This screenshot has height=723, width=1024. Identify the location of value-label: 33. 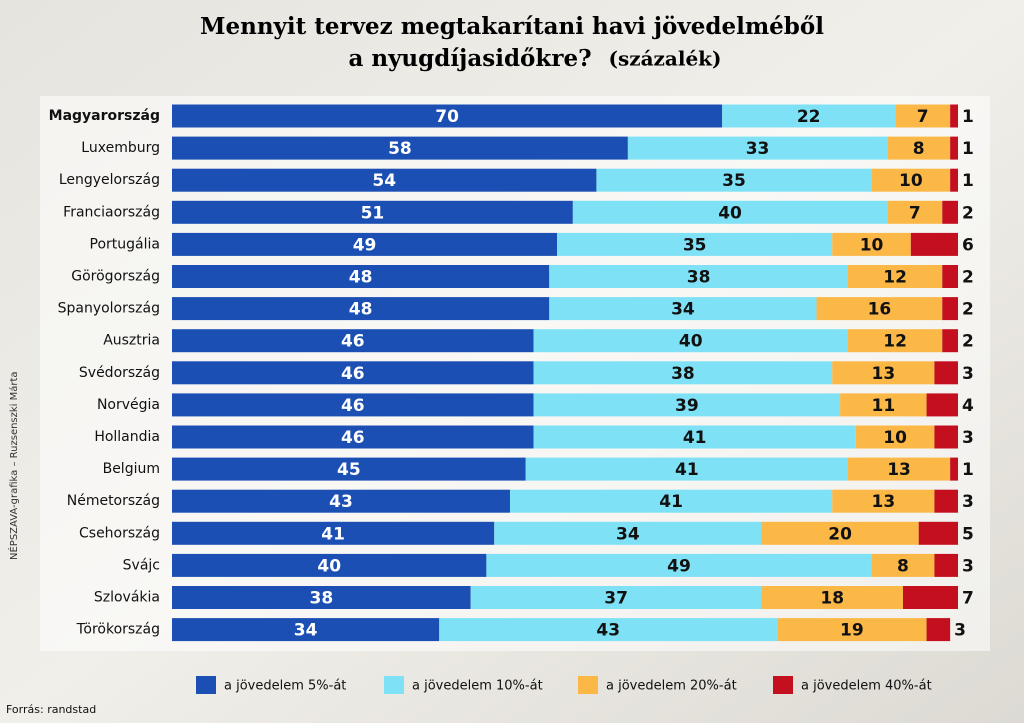
(758, 149).